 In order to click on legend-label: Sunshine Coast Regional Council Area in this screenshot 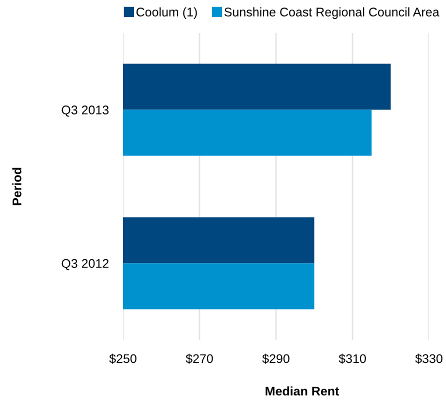, I will do `click(332, 13)`.